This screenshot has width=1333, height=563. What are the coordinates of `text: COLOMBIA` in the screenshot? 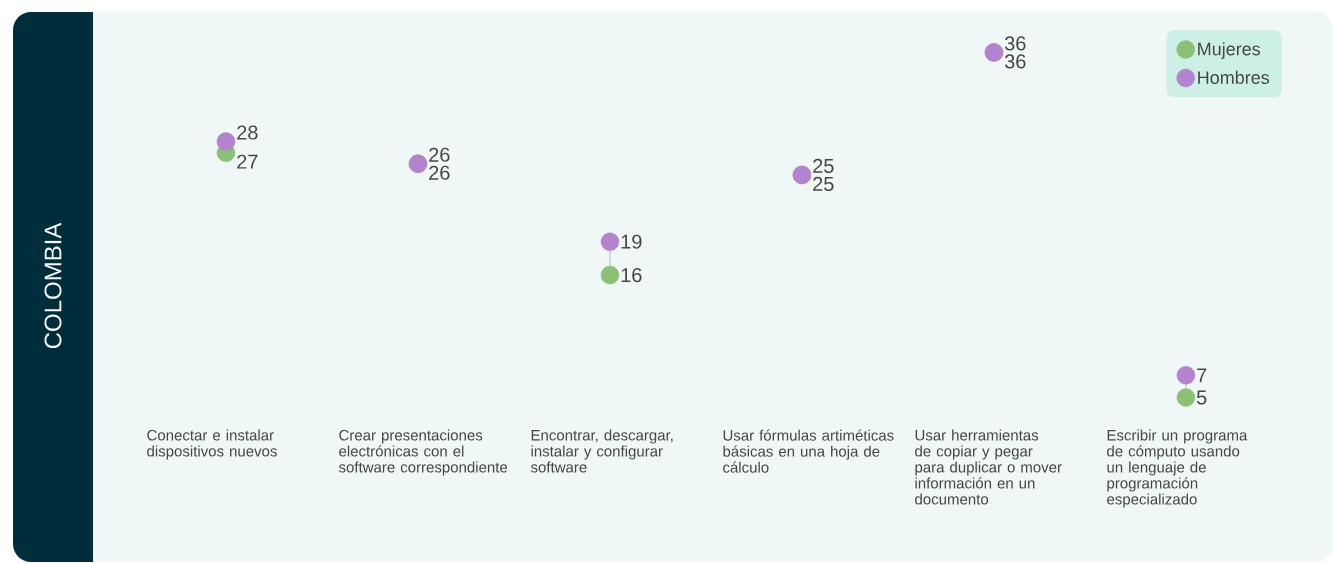 It's located at (53, 285).